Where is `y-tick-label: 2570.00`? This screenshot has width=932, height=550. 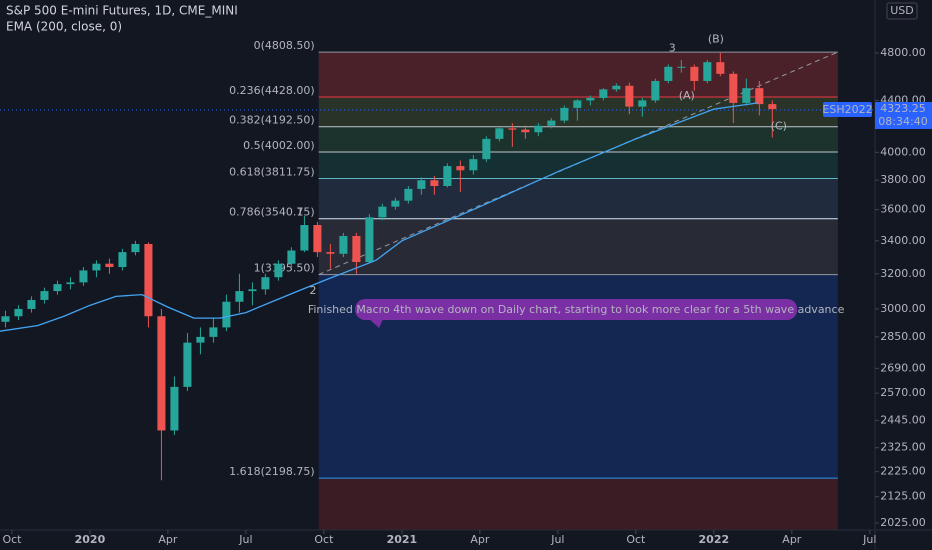
y-tick-label: 2570.00 is located at coordinates (903, 392).